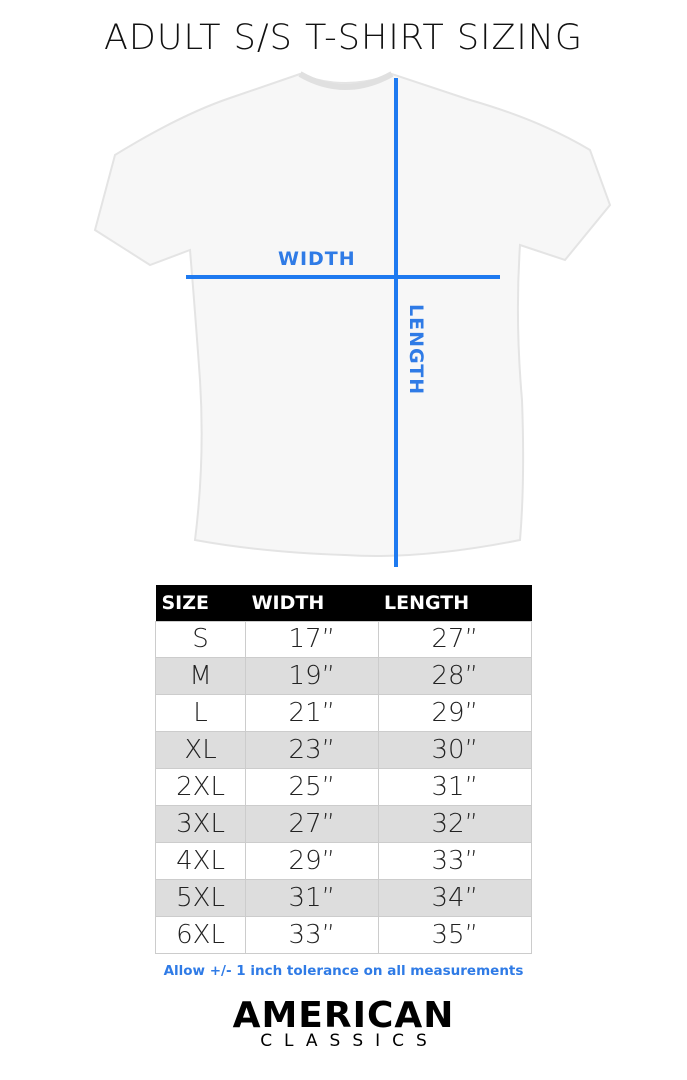  I want to click on table-row: L 21” 29”, so click(343, 713).